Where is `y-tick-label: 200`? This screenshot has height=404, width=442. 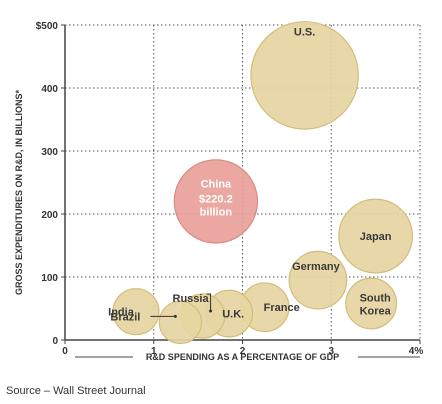
y-tick-label: 200 is located at coordinates (49, 215).